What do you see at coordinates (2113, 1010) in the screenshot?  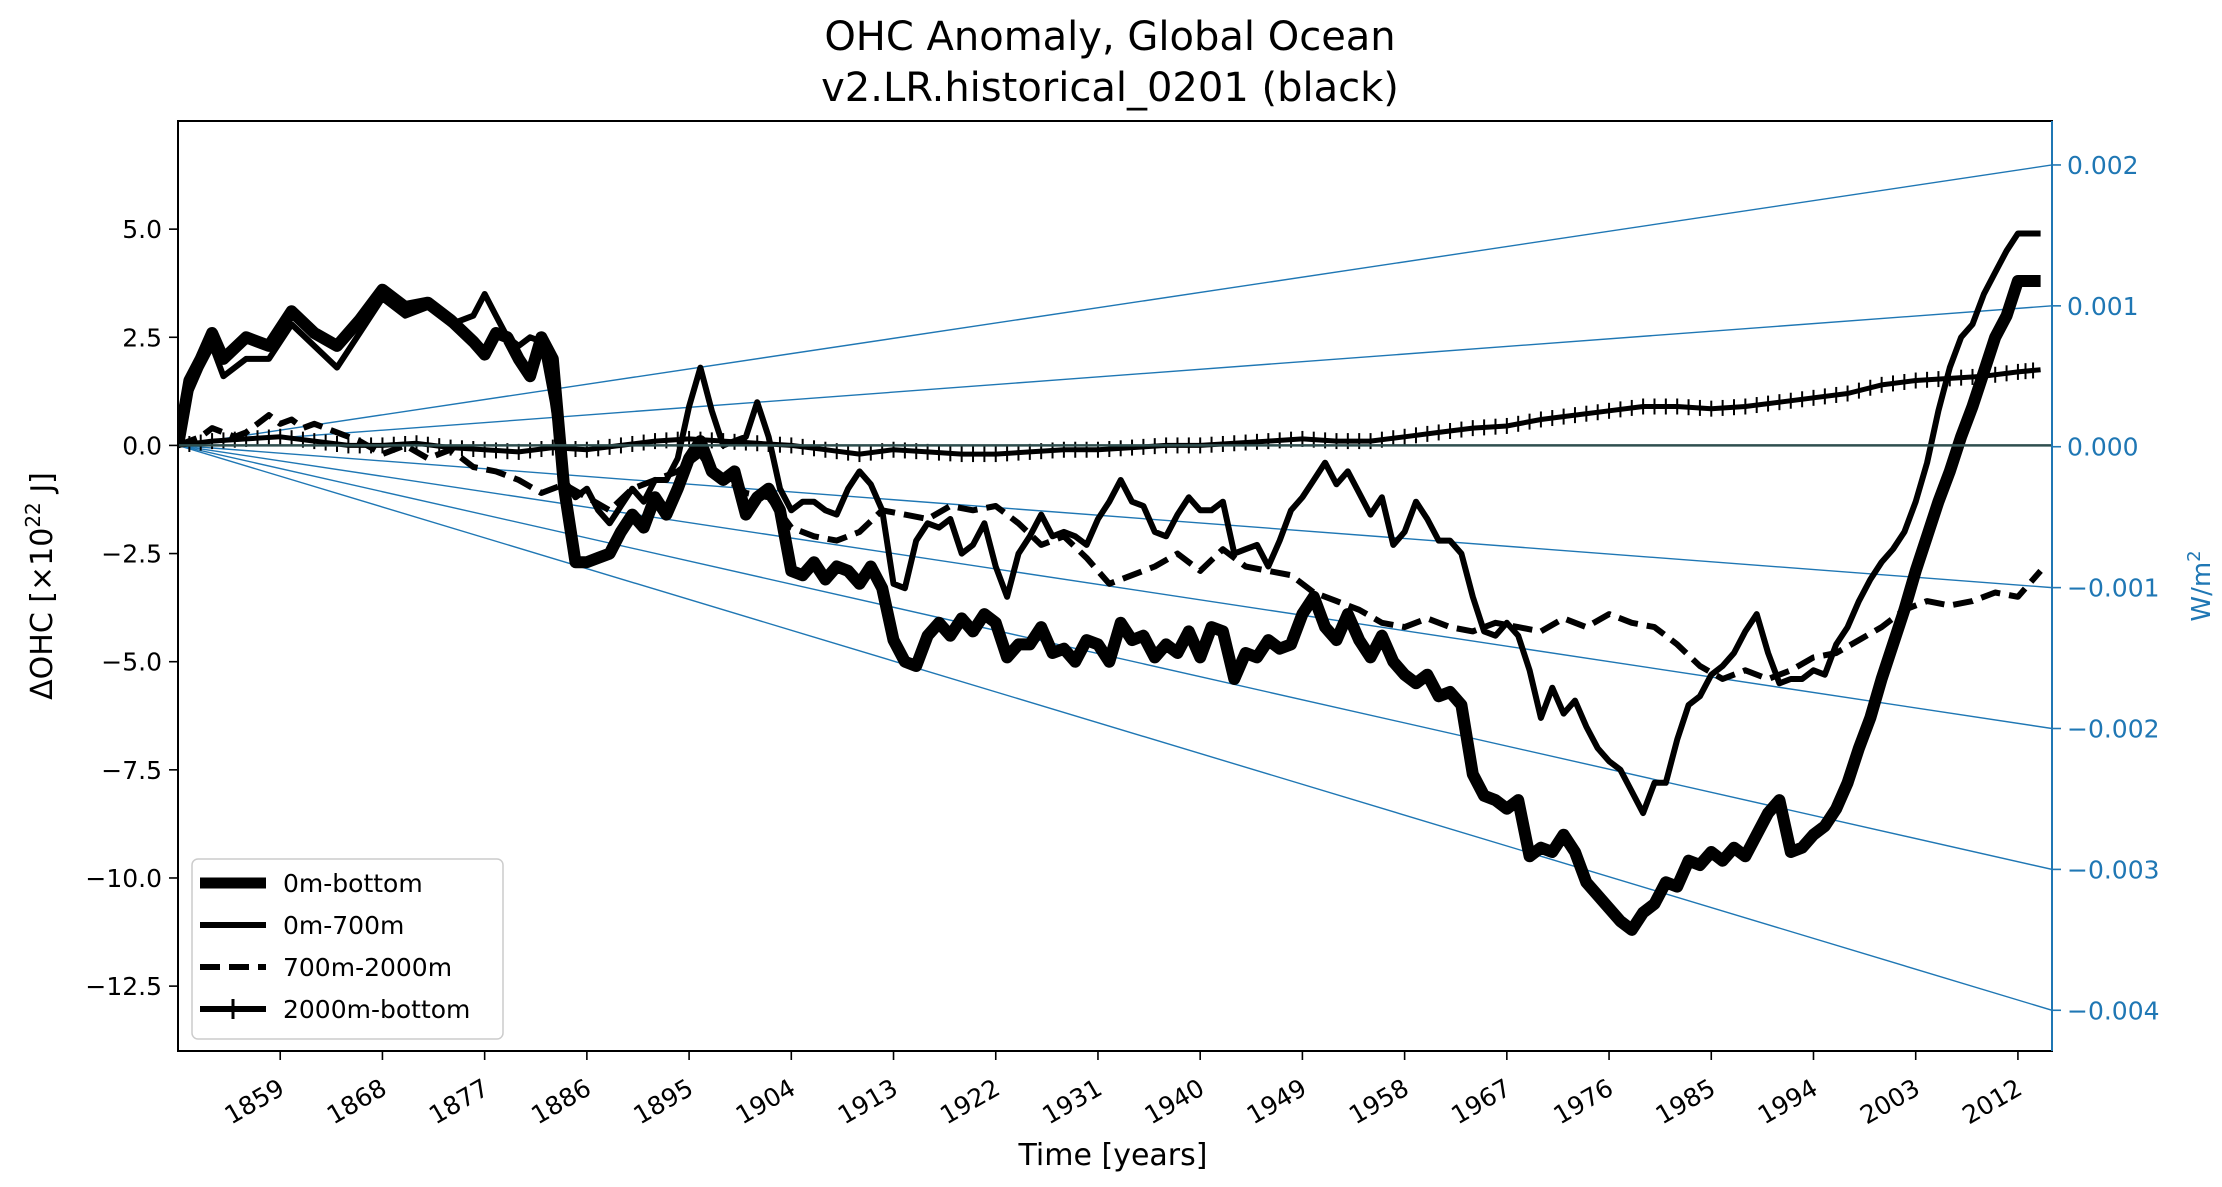 I see `y2-tick-label: −0.004` at bounding box center [2113, 1010].